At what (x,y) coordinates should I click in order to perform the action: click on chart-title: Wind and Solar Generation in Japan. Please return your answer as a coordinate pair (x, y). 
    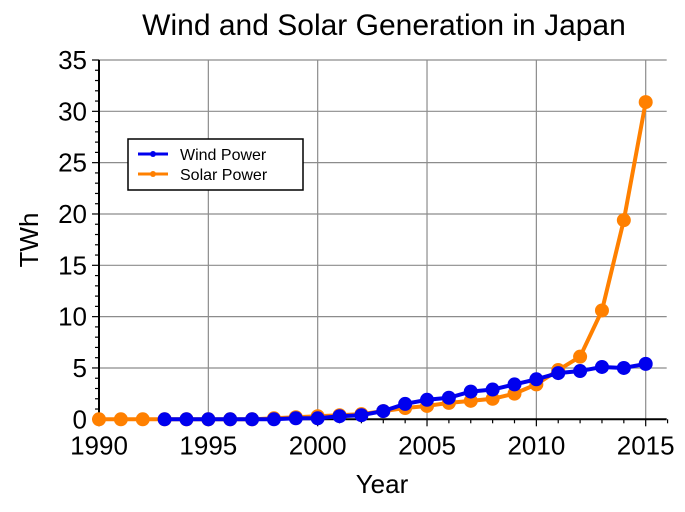
    Looking at the image, I should click on (384, 25).